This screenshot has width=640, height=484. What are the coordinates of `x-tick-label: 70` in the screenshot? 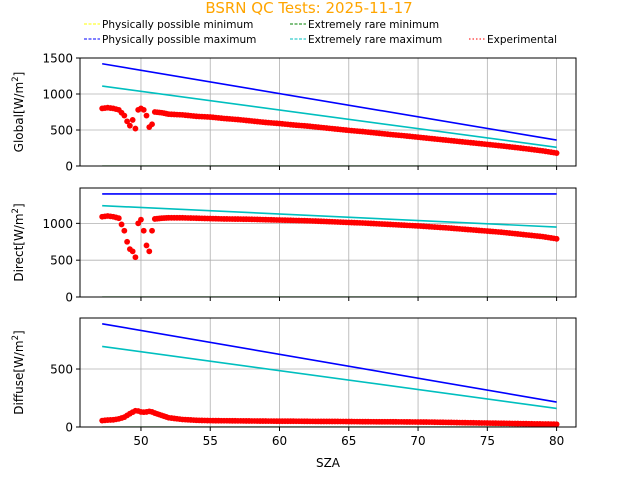 It's located at (417, 441).